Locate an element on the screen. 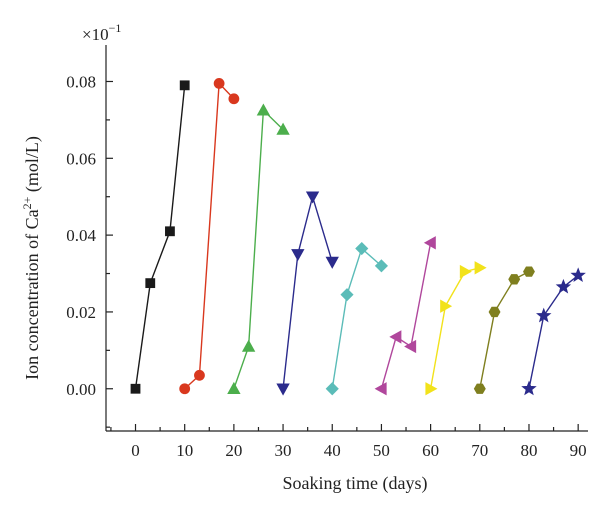  y-axis-multiplier: ×10⁻¹ is located at coordinates (101, 32).